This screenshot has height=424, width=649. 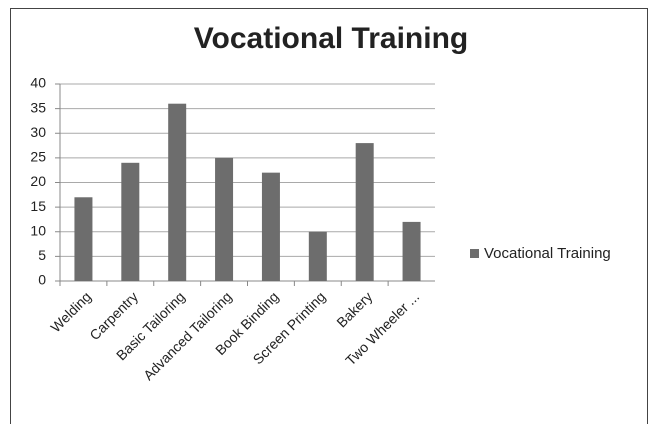 I want to click on y-tick-label: 35, so click(x=38, y=107).